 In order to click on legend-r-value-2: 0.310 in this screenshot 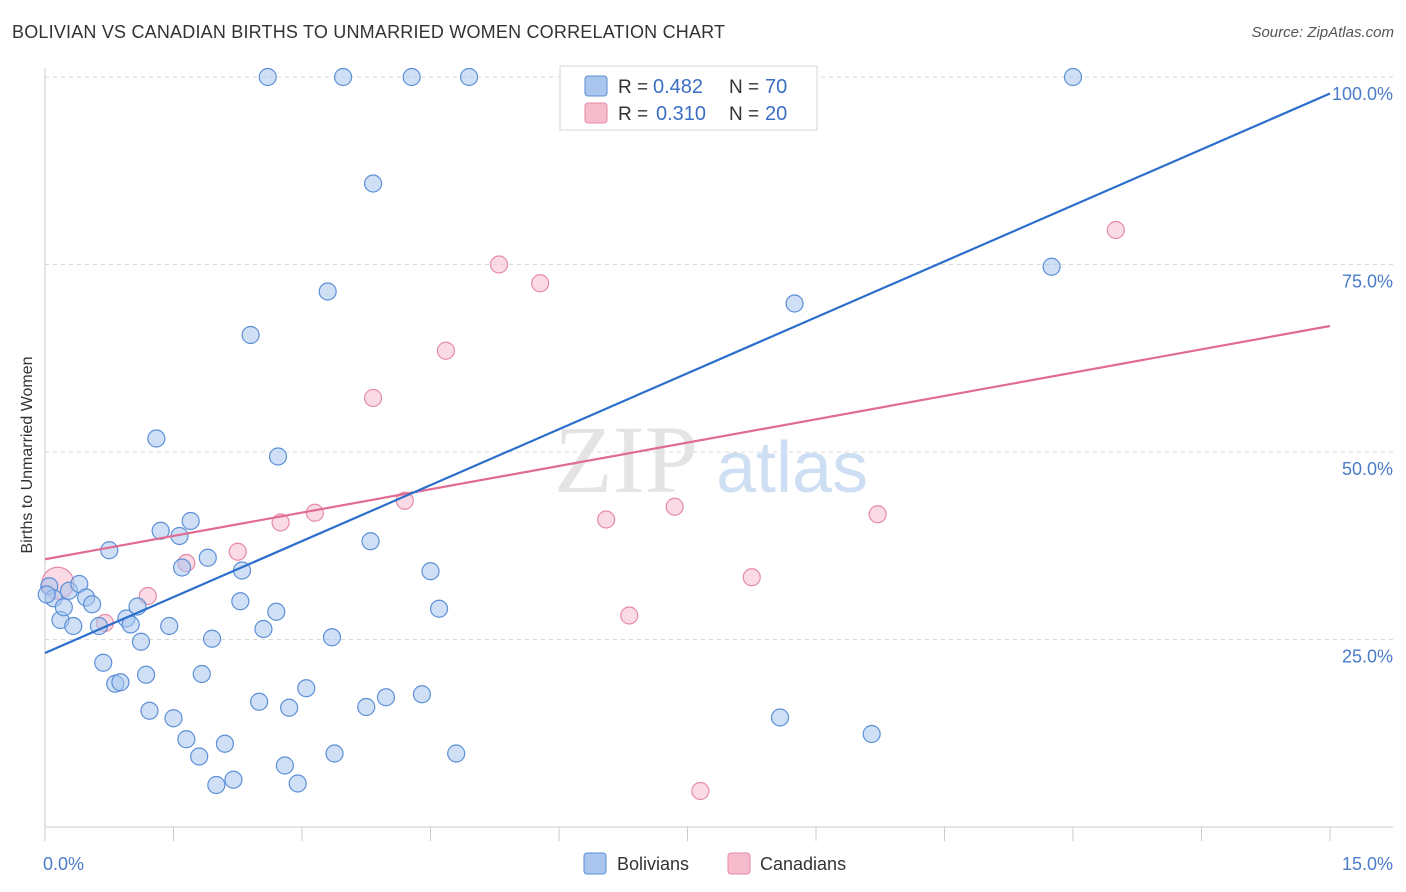, I will do `click(681, 114)`.